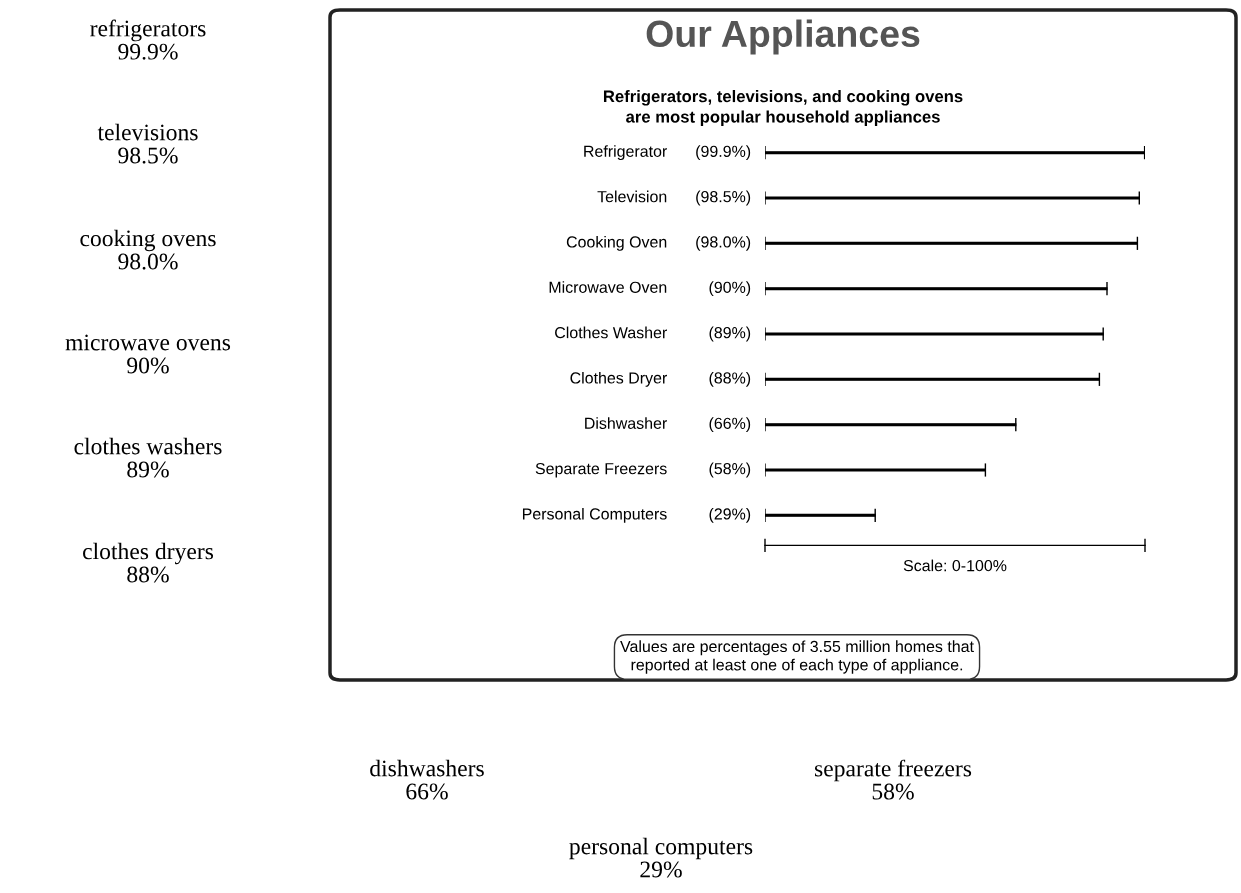 The width and height of the screenshot is (1241, 893). Describe the element at coordinates (723, 198) in the screenshot. I see `data-label: (98.5%)` at that location.